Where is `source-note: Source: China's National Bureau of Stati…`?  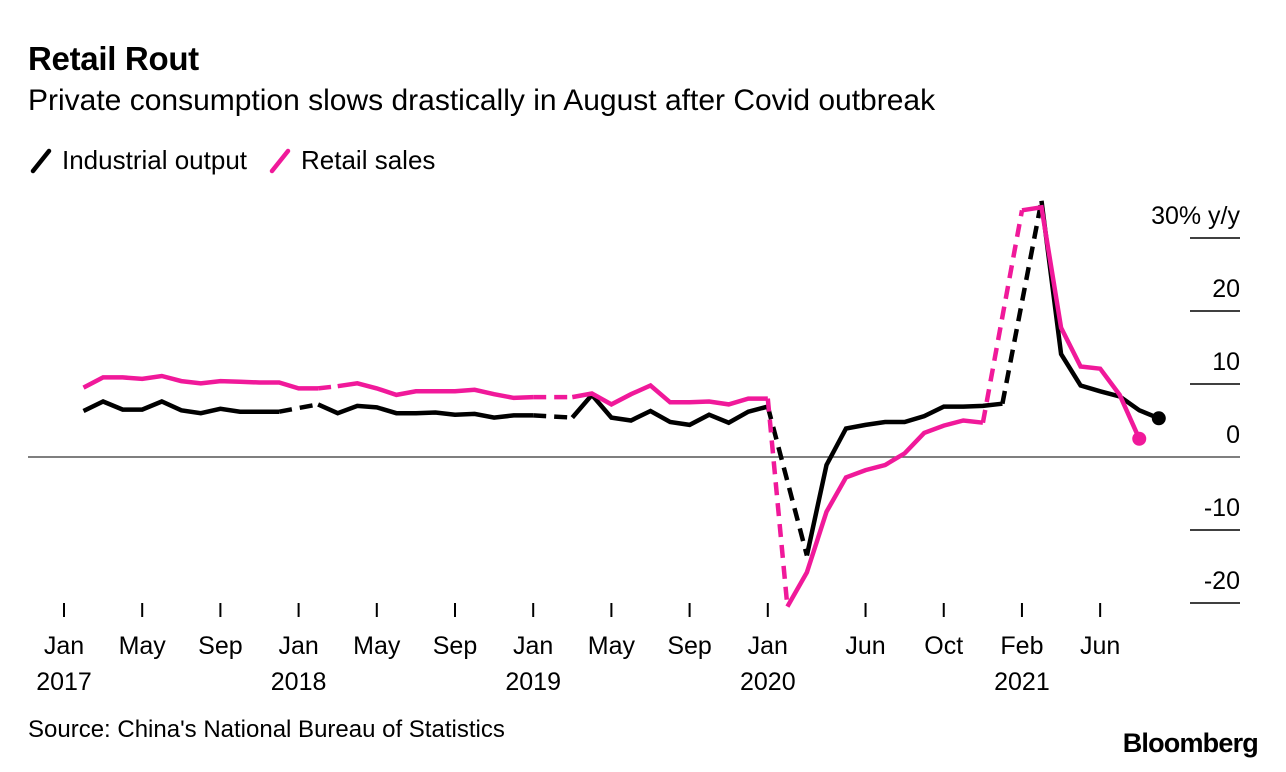
source-note: Source: China's National Bureau of Stati… is located at coordinates (266, 729).